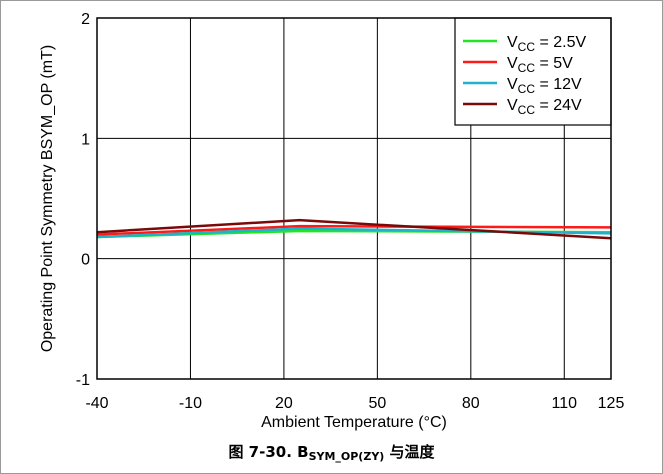 Image resolution: width=663 pixels, height=474 pixels. I want to click on x-tick-label: -10, so click(190, 403).